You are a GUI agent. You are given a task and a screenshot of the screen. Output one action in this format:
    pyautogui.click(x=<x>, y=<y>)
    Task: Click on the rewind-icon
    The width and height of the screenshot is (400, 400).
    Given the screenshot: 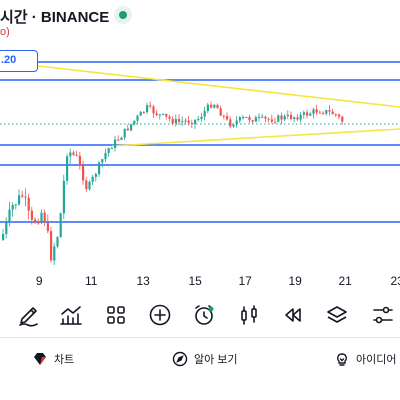 What is the action you would take?
    pyautogui.click(x=293, y=315)
    